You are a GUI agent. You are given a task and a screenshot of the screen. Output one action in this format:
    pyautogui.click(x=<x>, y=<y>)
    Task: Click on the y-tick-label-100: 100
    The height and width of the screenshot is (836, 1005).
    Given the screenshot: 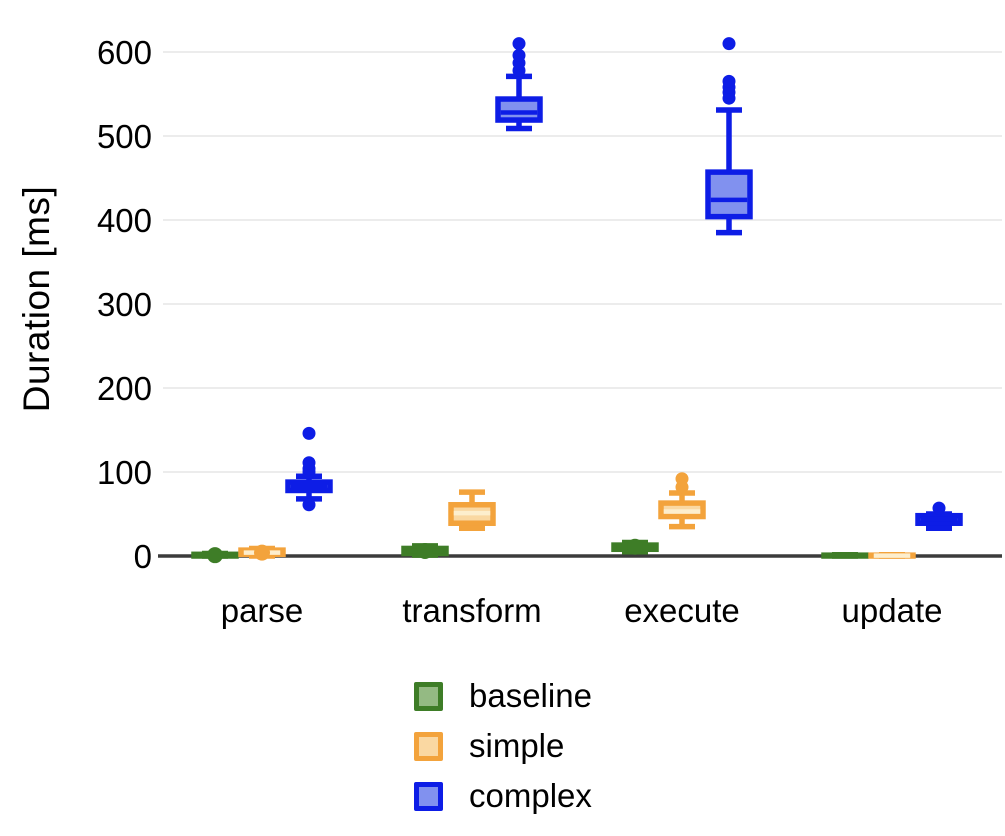 What is the action you would take?
    pyautogui.click(x=124, y=472)
    